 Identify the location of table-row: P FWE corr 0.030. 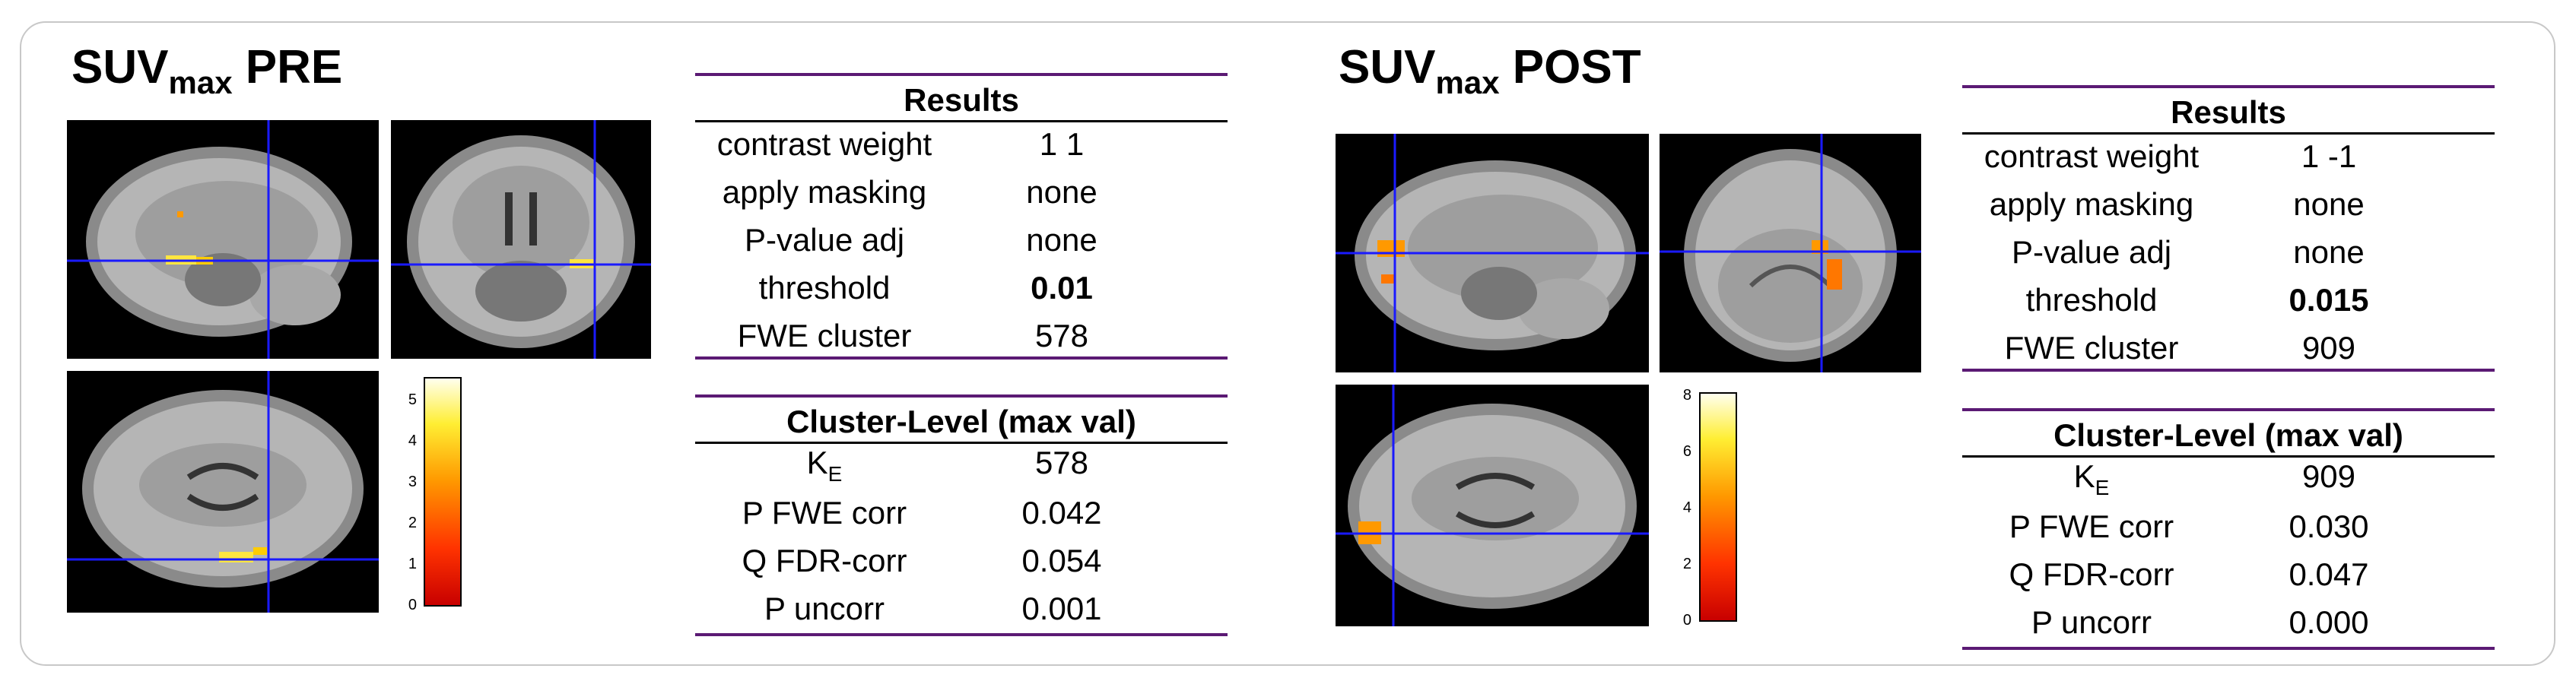
(2228, 532).